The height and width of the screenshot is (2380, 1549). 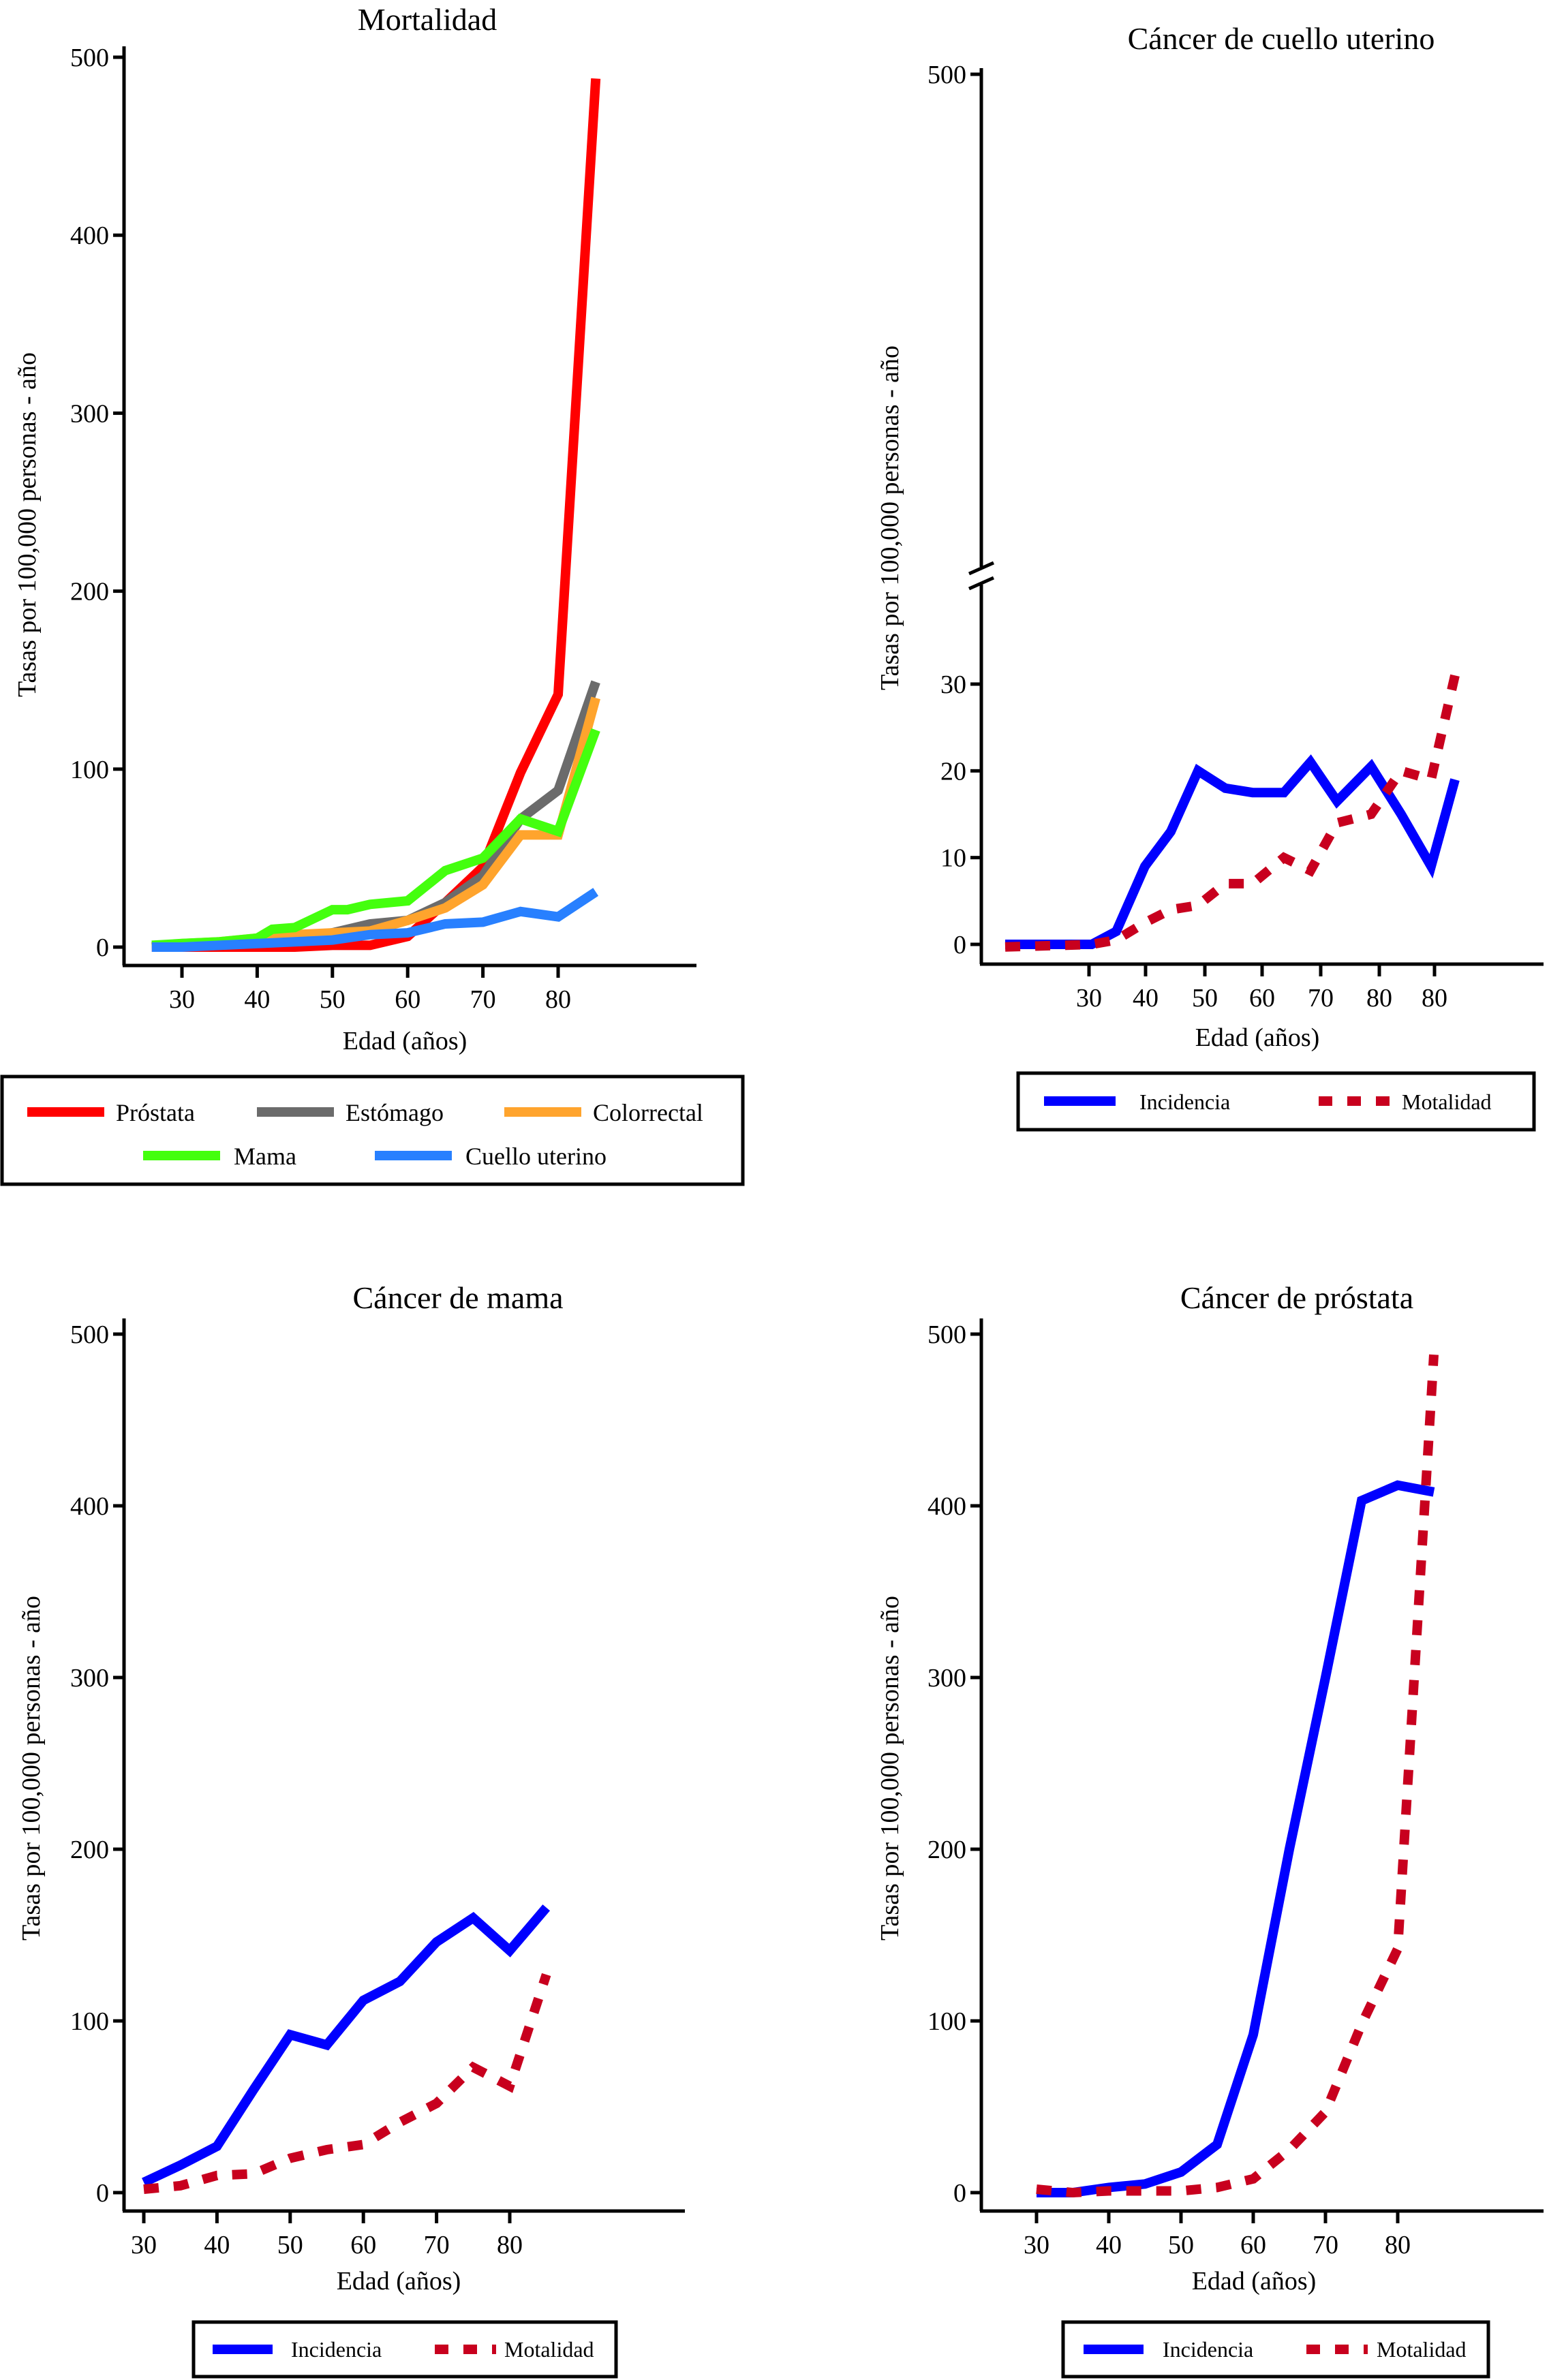 I want to click on chart-title: Mortalidad, so click(x=427, y=19).